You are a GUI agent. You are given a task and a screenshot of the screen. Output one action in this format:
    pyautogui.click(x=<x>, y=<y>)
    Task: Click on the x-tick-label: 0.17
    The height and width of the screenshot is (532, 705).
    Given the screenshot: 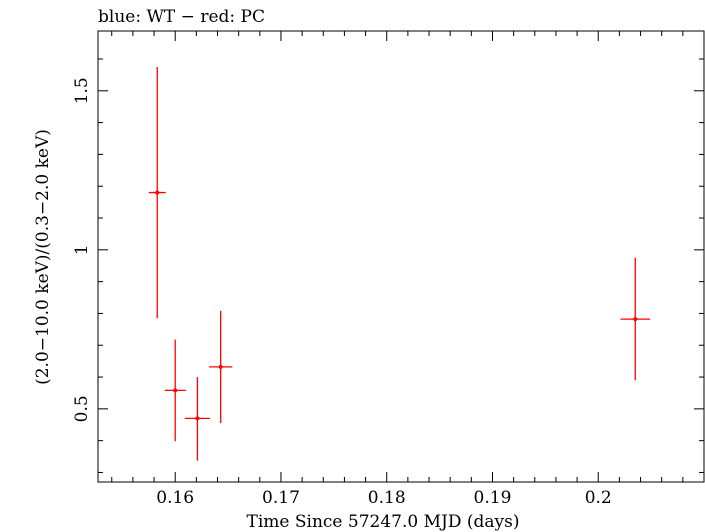 What is the action you would take?
    pyautogui.click(x=281, y=498)
    